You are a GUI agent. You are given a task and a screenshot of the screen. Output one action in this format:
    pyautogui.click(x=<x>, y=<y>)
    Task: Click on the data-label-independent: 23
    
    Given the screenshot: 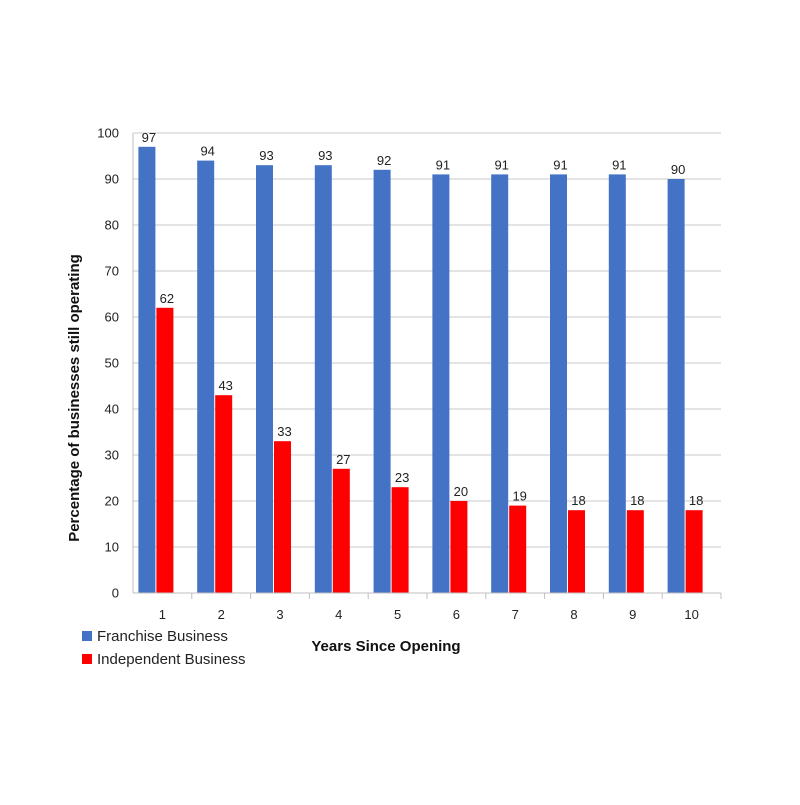 What is the action you would take?
    pyautogui.click(x=402, y=477)
    